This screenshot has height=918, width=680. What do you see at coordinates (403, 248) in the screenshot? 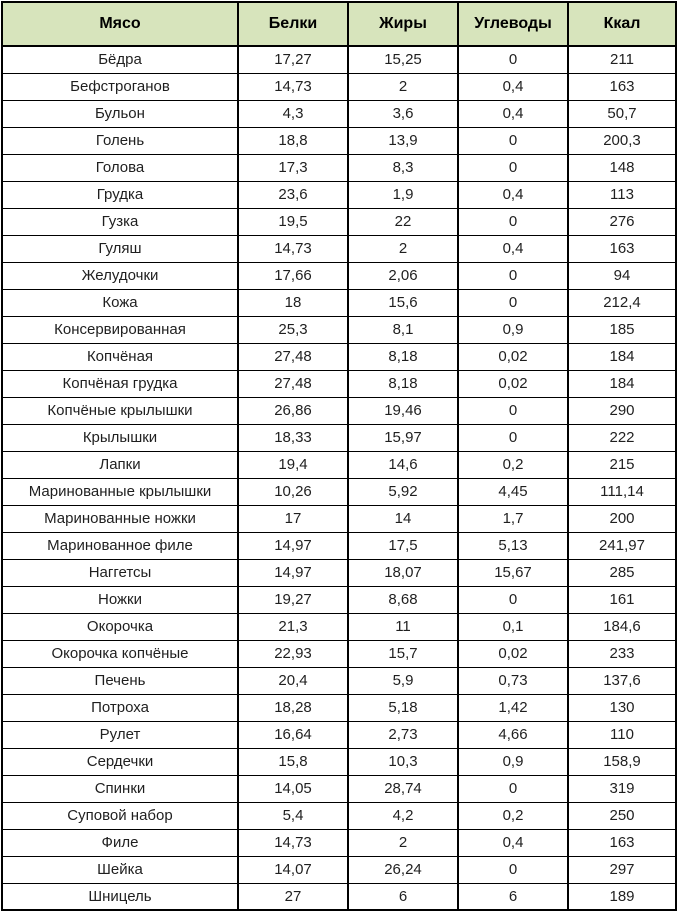
I see `fats-cell: 2` at bounding box center [403, 248].